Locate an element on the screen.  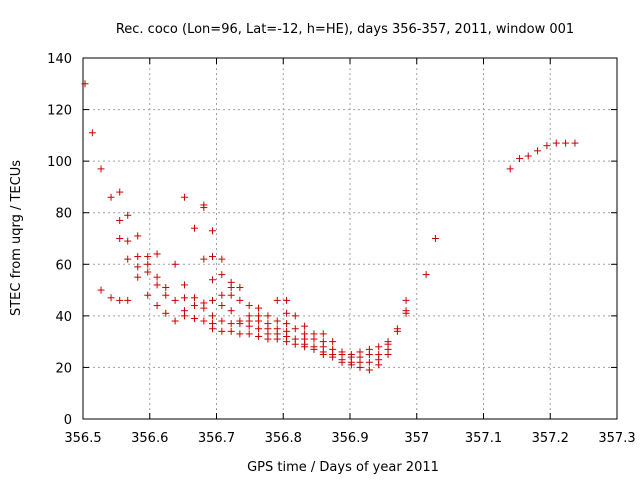
y-axis-label: STEC from uqrg / TECUs is located at coordinates (16, 238).